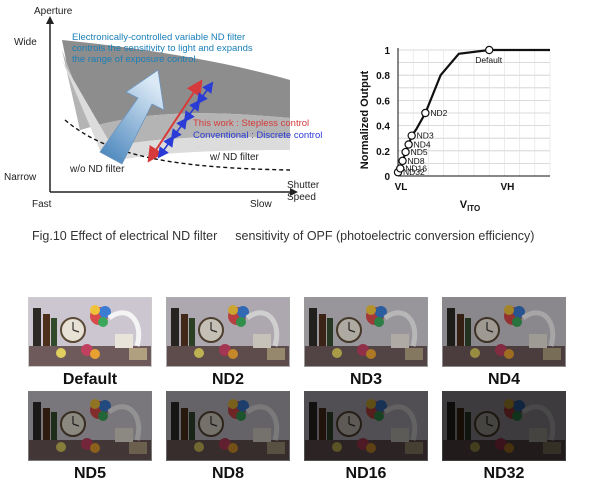  I want to click on marker-label: ND3, so click(425, 136).